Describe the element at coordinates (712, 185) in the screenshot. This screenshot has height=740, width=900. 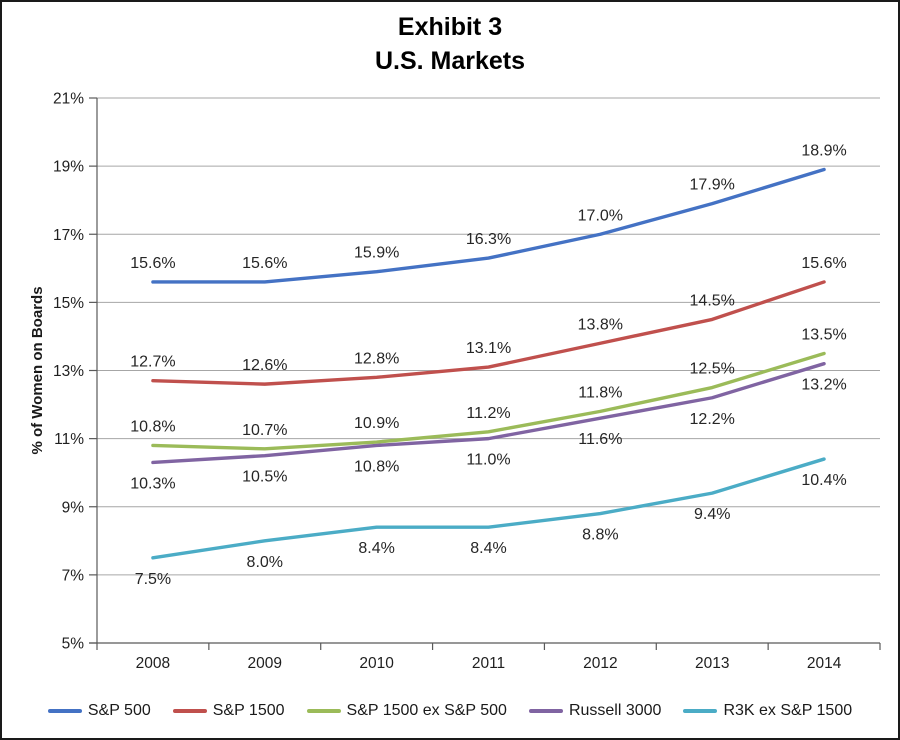
I see `data-label: 17.9%` at that location.